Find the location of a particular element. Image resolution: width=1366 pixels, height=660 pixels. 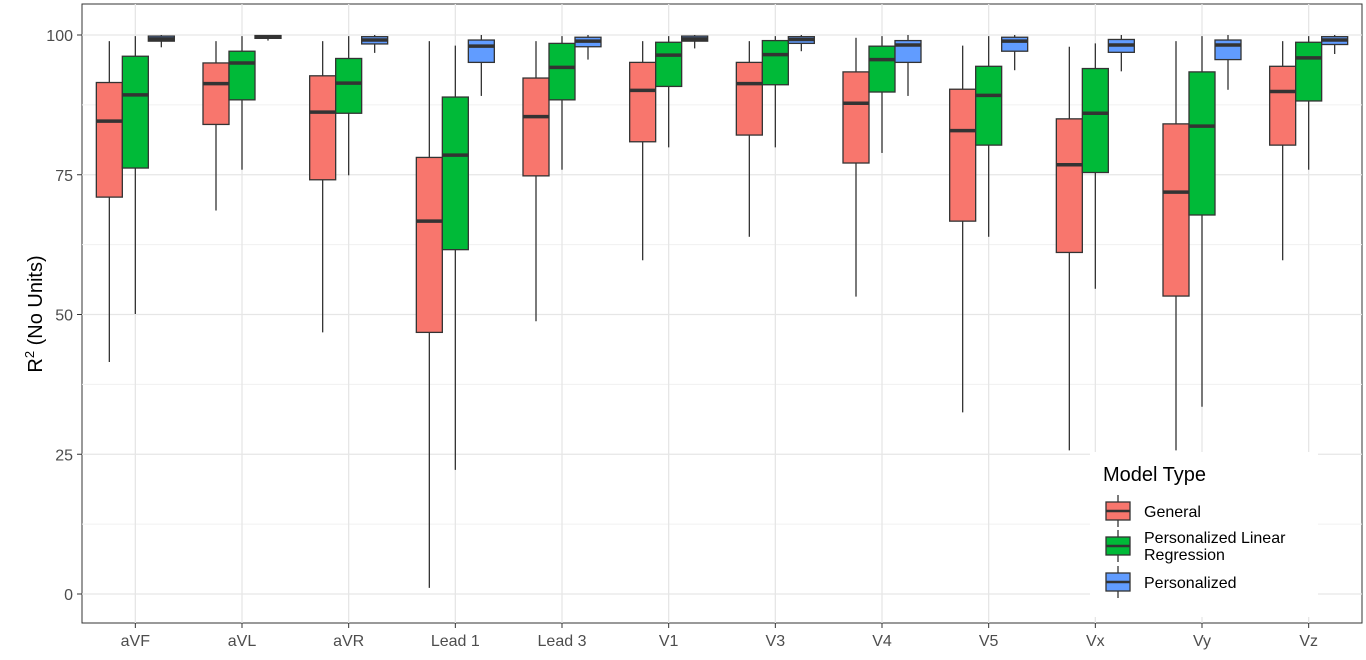

x-tick-label: V1 is located at coordinates (669, 641).